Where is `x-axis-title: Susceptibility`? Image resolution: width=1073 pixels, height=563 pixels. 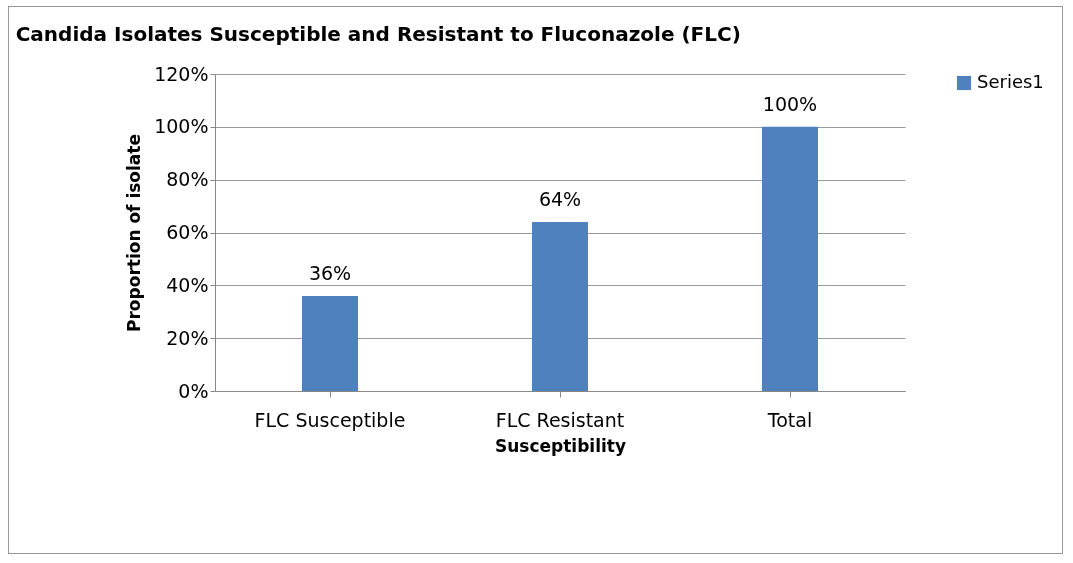 x-axis-title: Susceptibility is located at coordinates (560, 445).